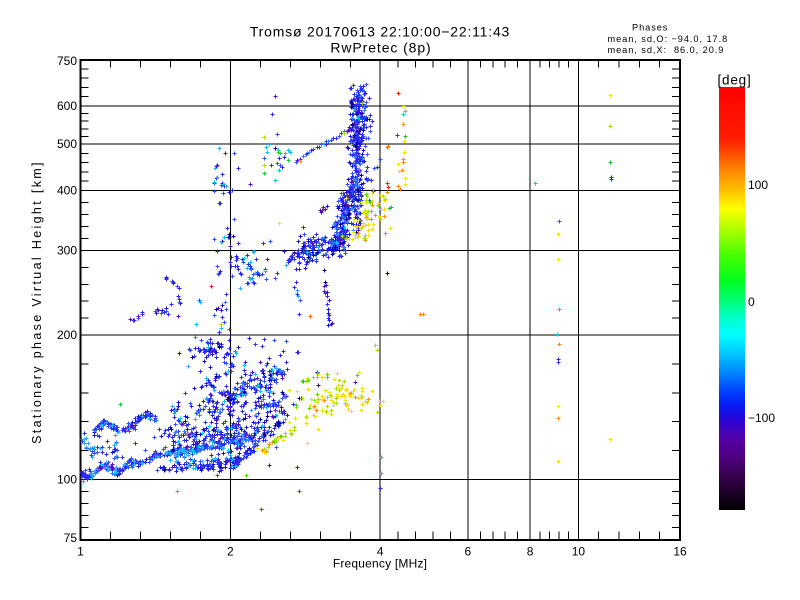 This screenshot has width=800, height=600. I want to click on svg-text: [deg], so click(734, 80).